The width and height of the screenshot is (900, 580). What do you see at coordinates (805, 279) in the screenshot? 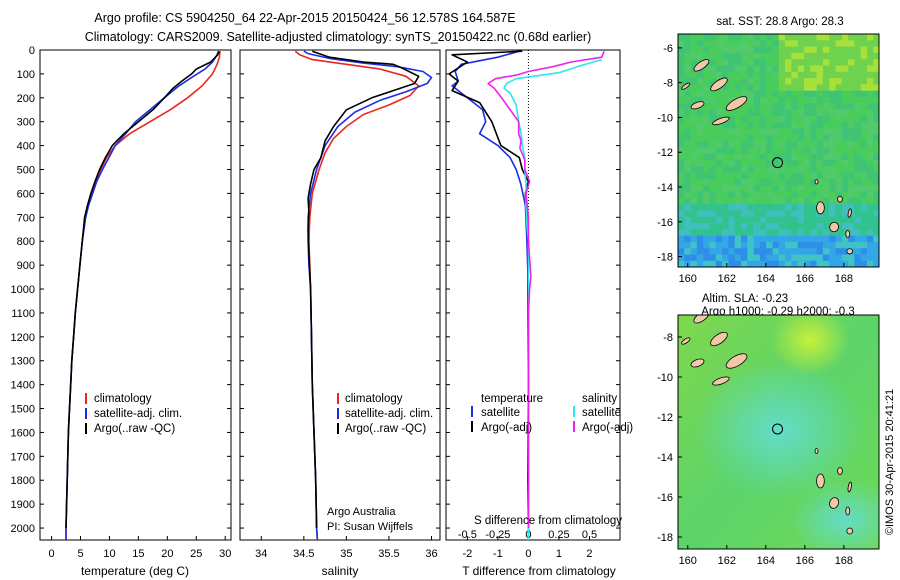
I see `map-x-tick-label: 166` at bounding box center [805, 279].